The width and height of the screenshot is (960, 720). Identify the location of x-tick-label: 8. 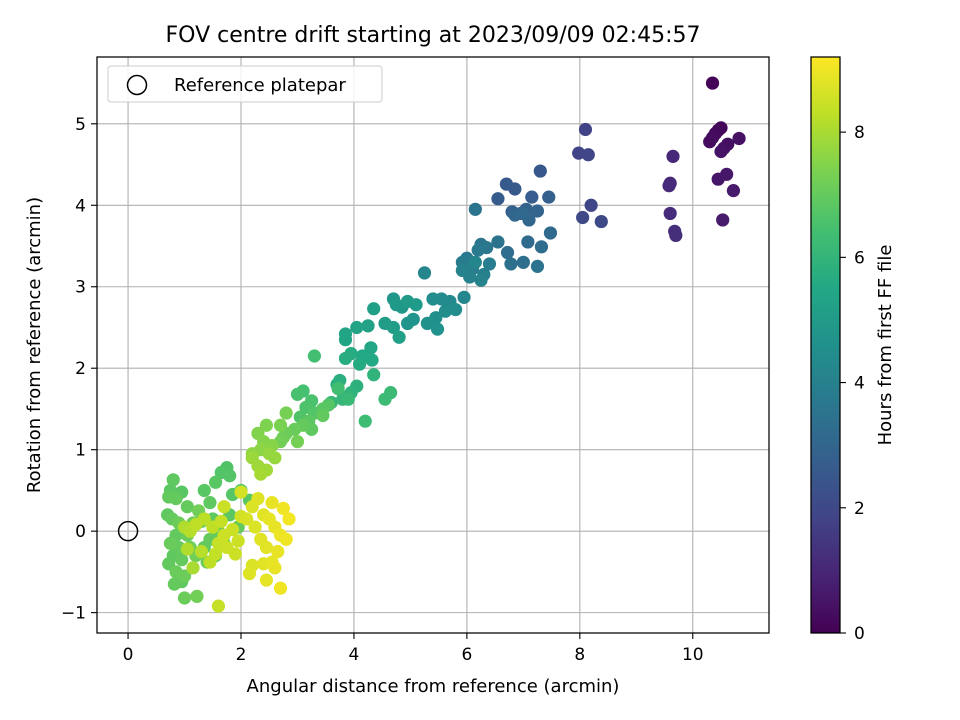
(579, 655).